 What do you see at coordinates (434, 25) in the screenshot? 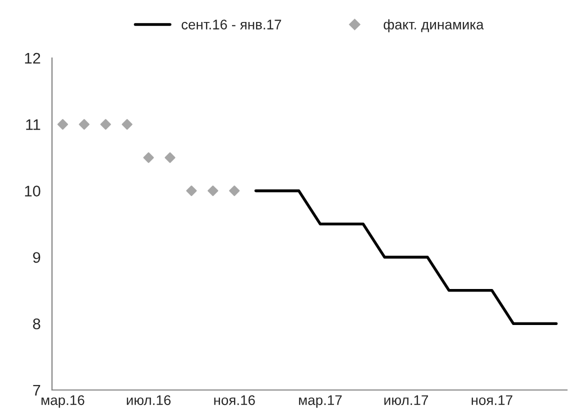
I see `legend-label: факт. динамика` at bounding box center [434, 25].